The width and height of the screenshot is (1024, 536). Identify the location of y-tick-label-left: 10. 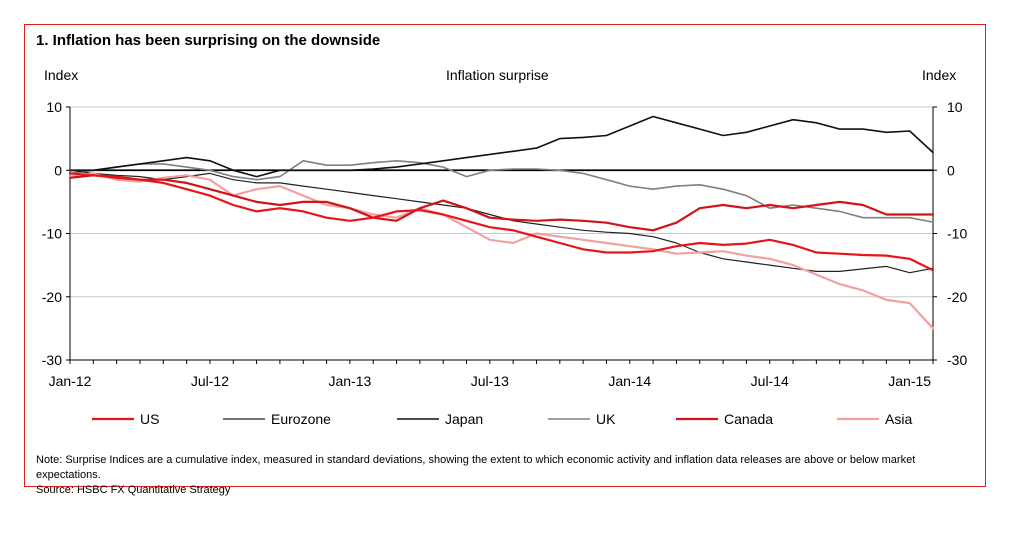
(54, 107).